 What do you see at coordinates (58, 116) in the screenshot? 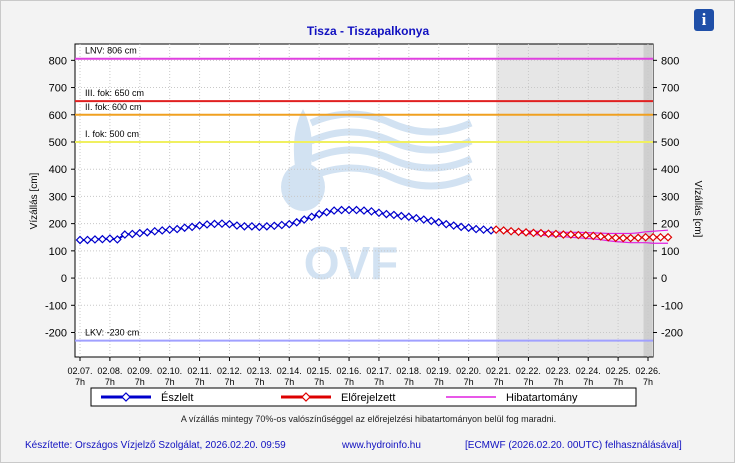
I see `y-tick-label-left: 600` at bounding box center [58, 116].